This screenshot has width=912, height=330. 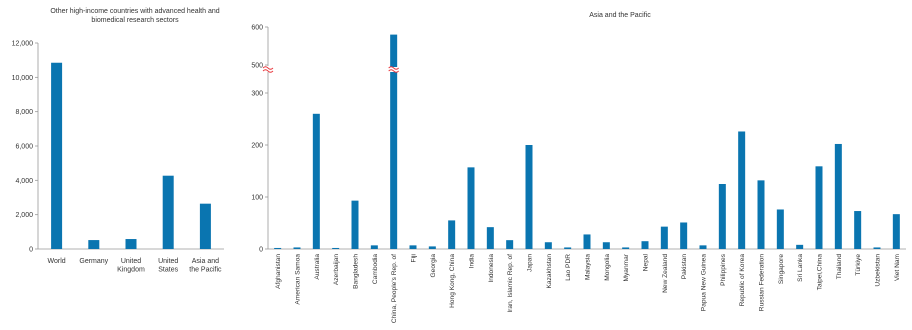 What do you see at coordinates (257, 146) in the screenshot?
I see `right-y-tick-label: 200` at bounding box center [257, 146].